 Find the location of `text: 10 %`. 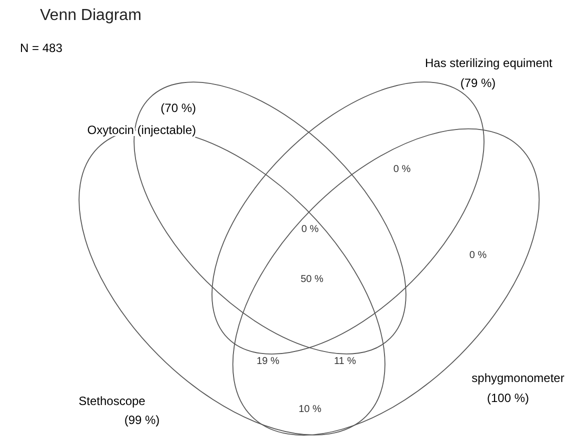

text: 10 % is located at coordinates (310, 409).